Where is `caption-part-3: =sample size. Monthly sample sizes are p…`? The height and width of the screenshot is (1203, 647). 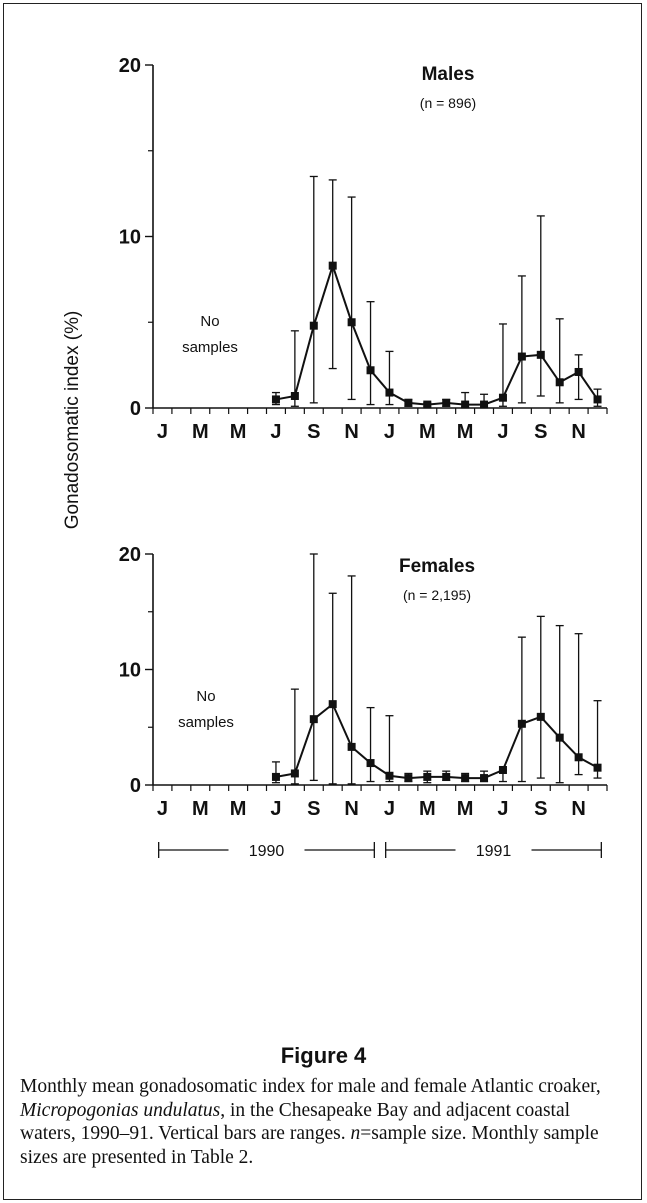 caption-part-3: =sample size. Monthly sample sizes are p… is located at coordinates (309, 1145).